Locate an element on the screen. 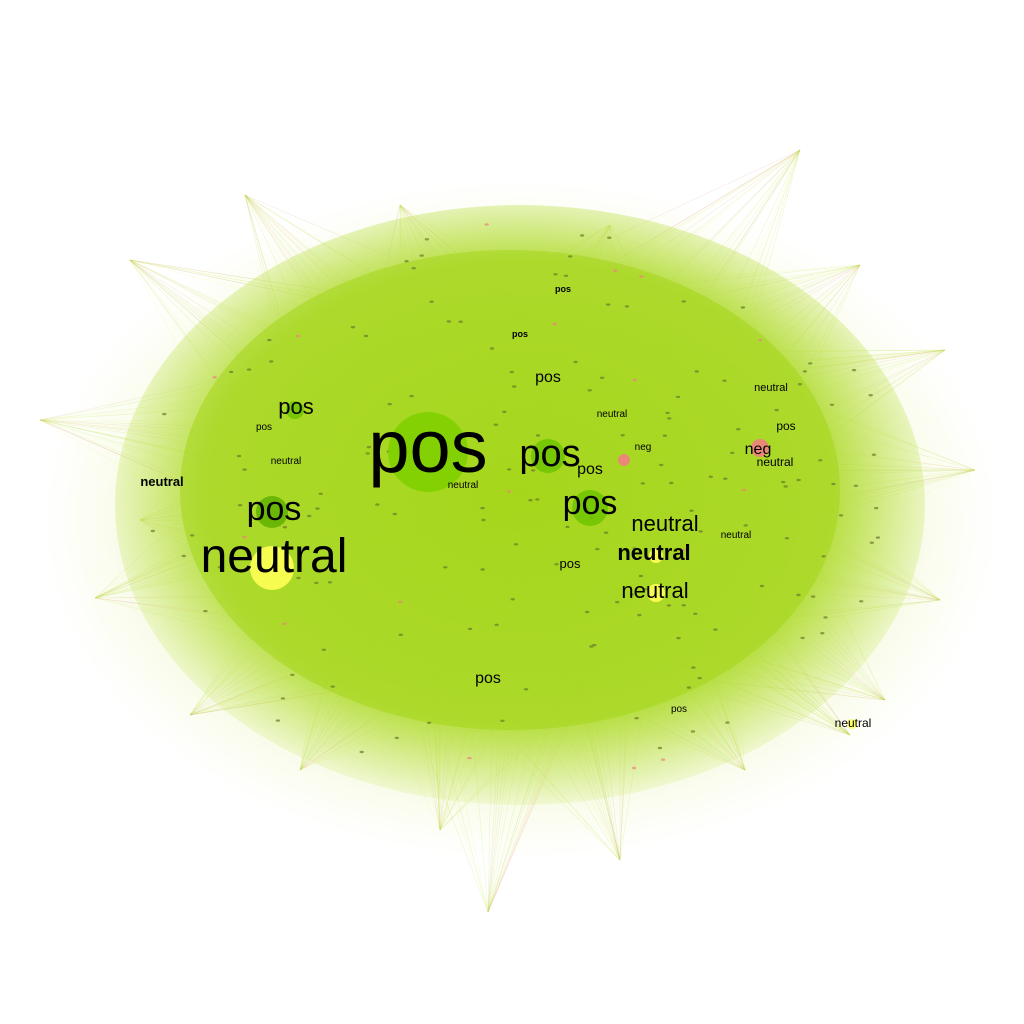 The height and width of the screenshot is (1024, 1024). node-neutral-b is located at coordinates (656, 556).